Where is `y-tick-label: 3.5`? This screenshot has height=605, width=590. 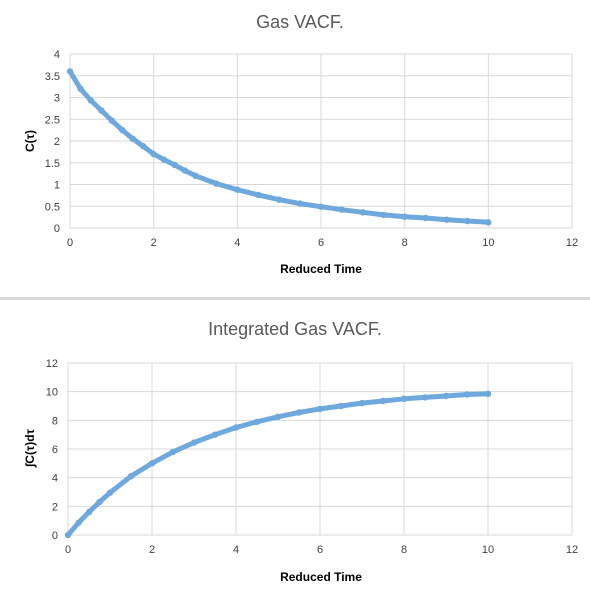 y-tick-label: 3.5 is located at coordinates (52, 77).